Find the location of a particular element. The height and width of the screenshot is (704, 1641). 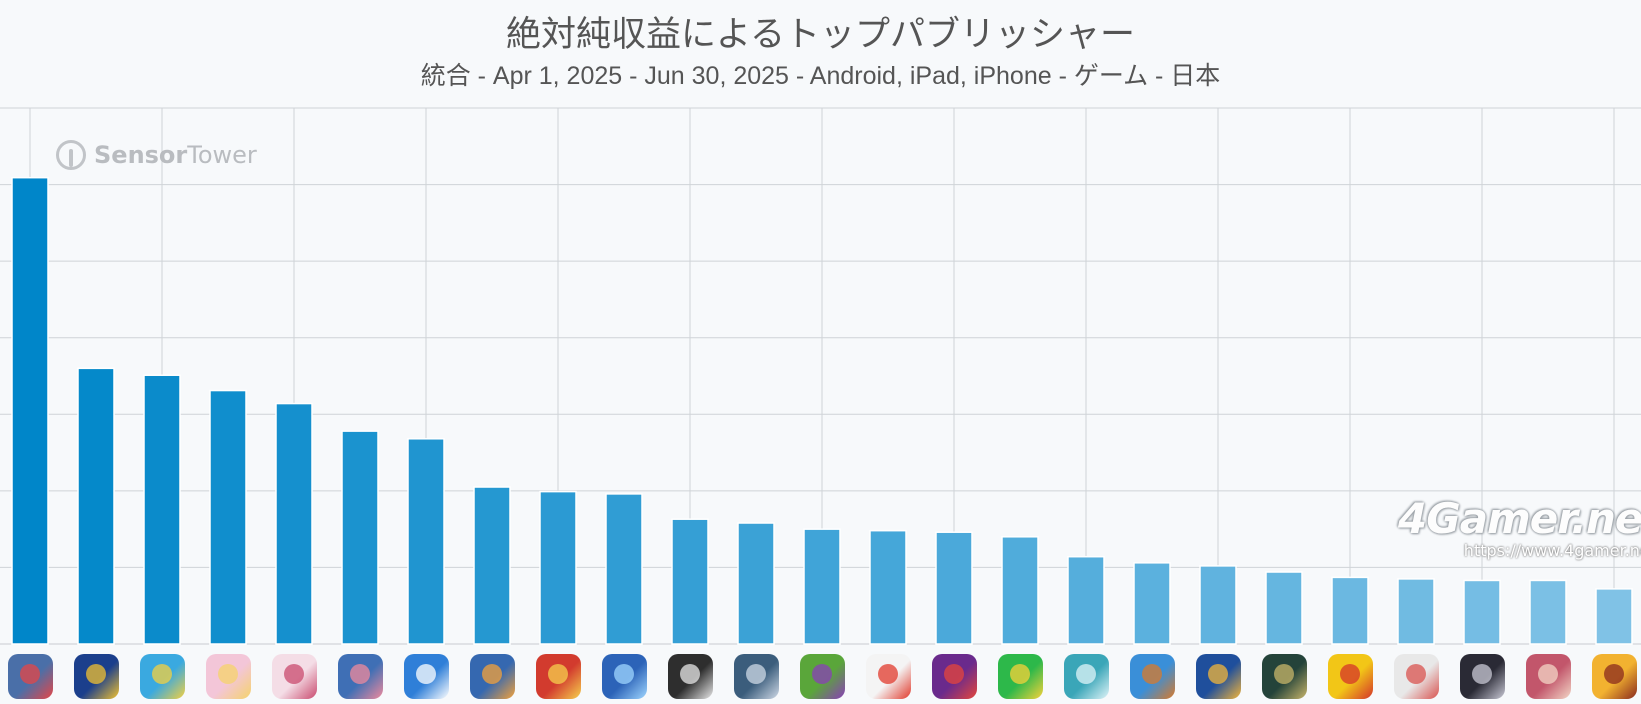

anime-girl-silver-icon is located at coordinates (756, 676).